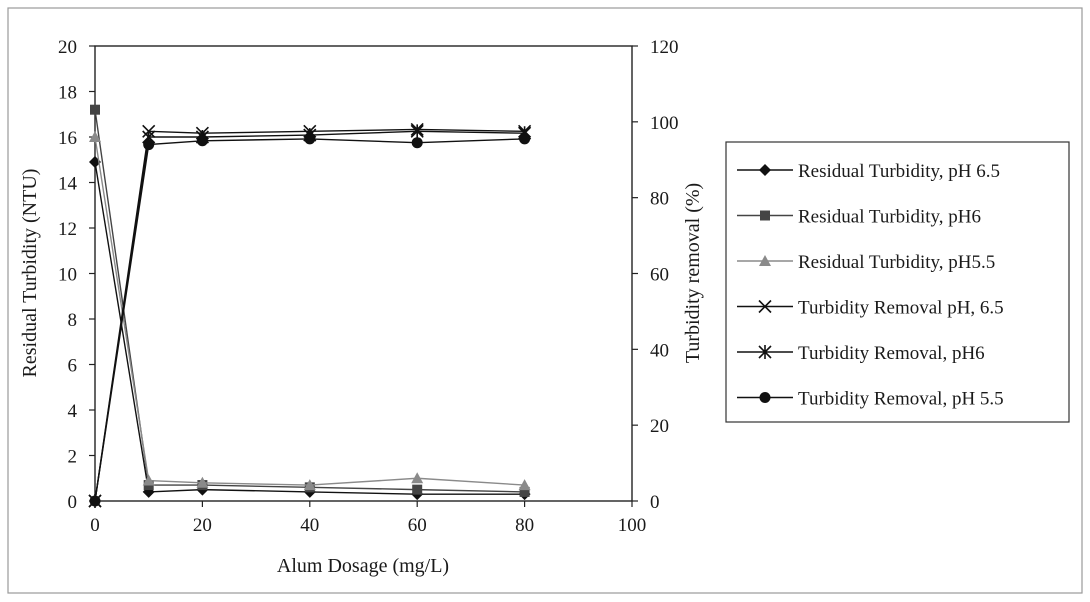  What do you see at coordinates (693, 273) in the screenshot?
I see `y2-axis-title: Turbidity removal (%)` at bounding box center [693, 273].